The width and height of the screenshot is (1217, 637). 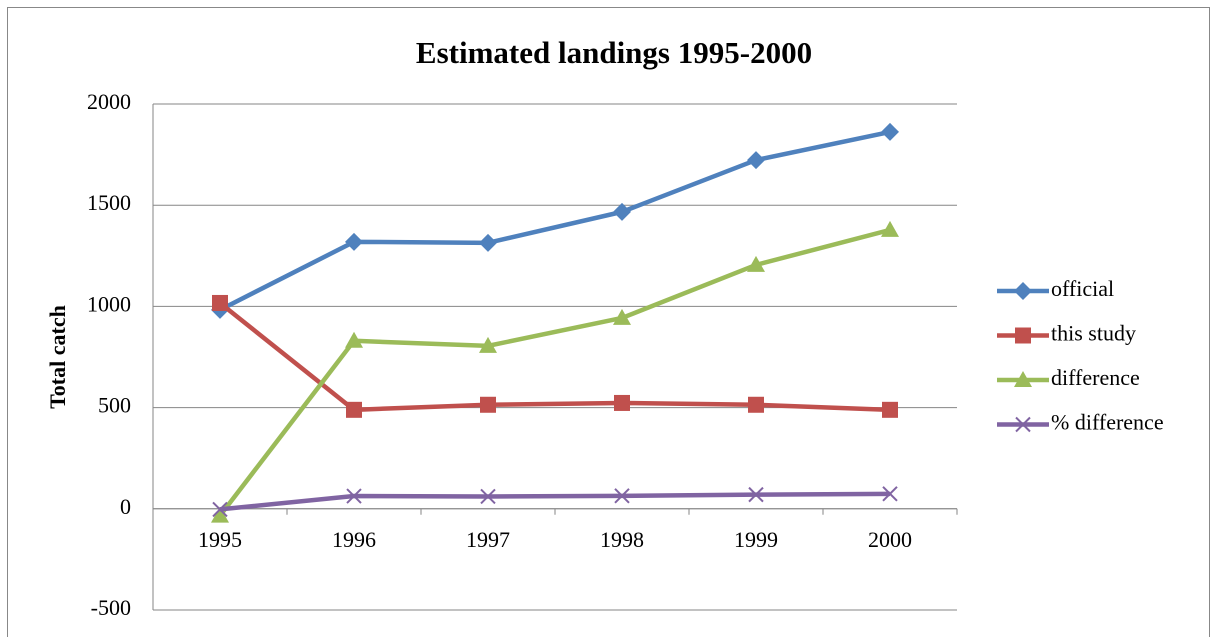 What do you see at coordinates (125, 506) in the screenshot?
I see `y-tick-label: 0` at bounding box center [125, 506].